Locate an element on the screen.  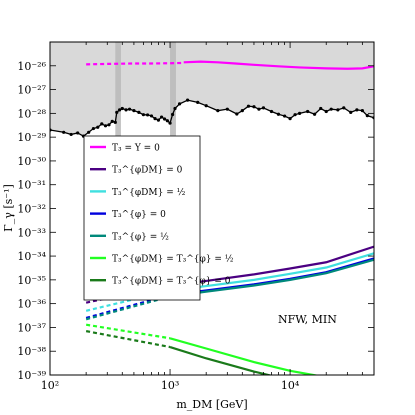
annotation-group: NFW, MIN is located at coordinates (307, 319).